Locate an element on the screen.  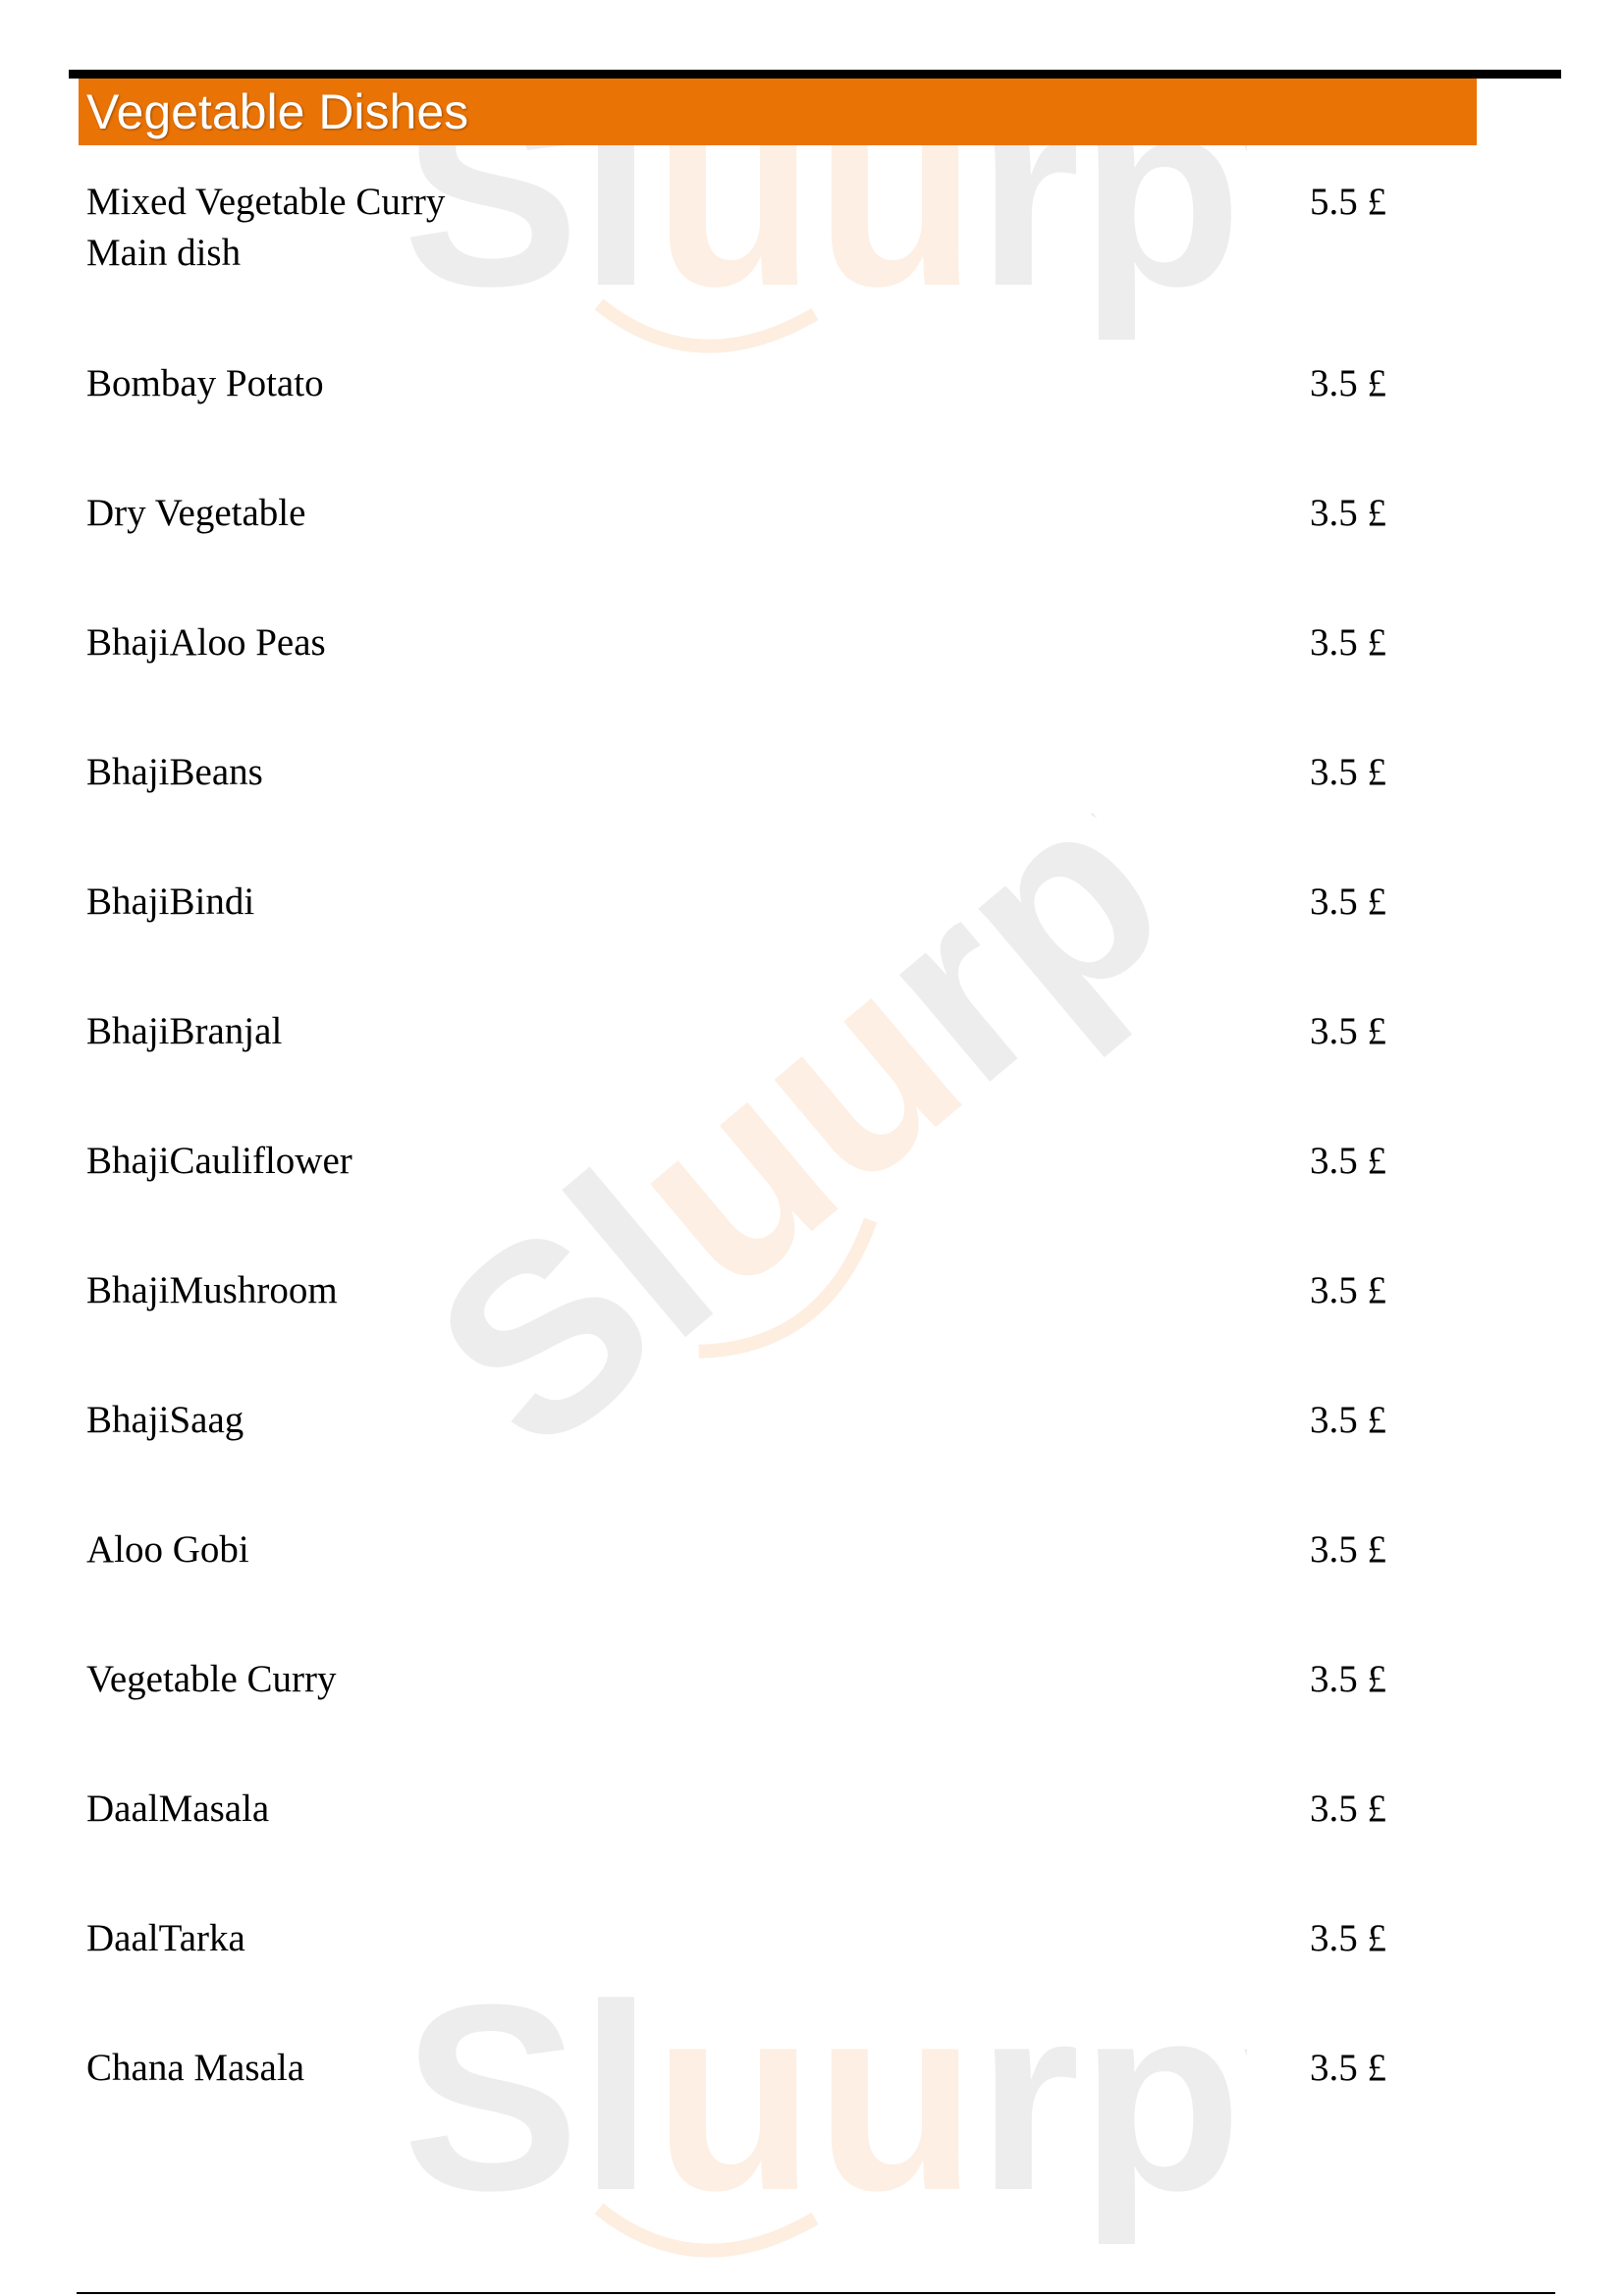
menu-item: BhajiMushroom 3.5 £ is located at coordinates (812, 1330).